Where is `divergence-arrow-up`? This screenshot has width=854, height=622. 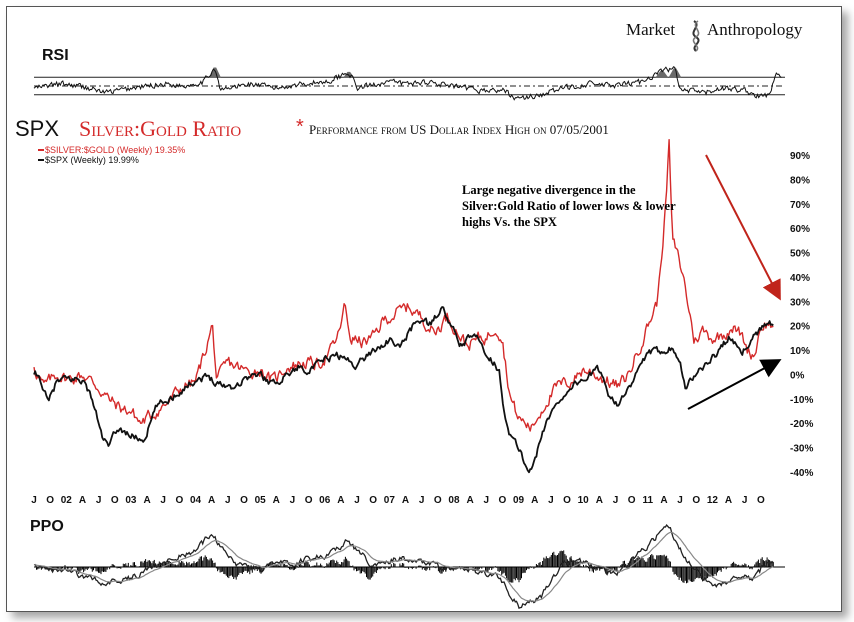 divergence-arrow-up is located at coordinates (734, 384).